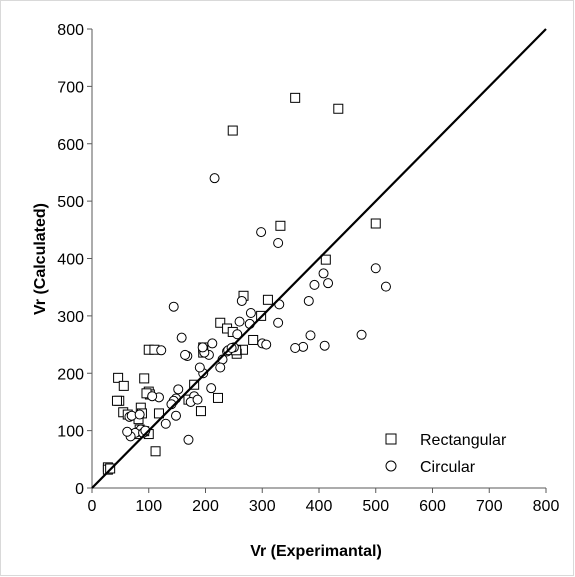 This screenshot has height=577, width=575. I want to click on y-tick-label: 800, so click(70, 30).